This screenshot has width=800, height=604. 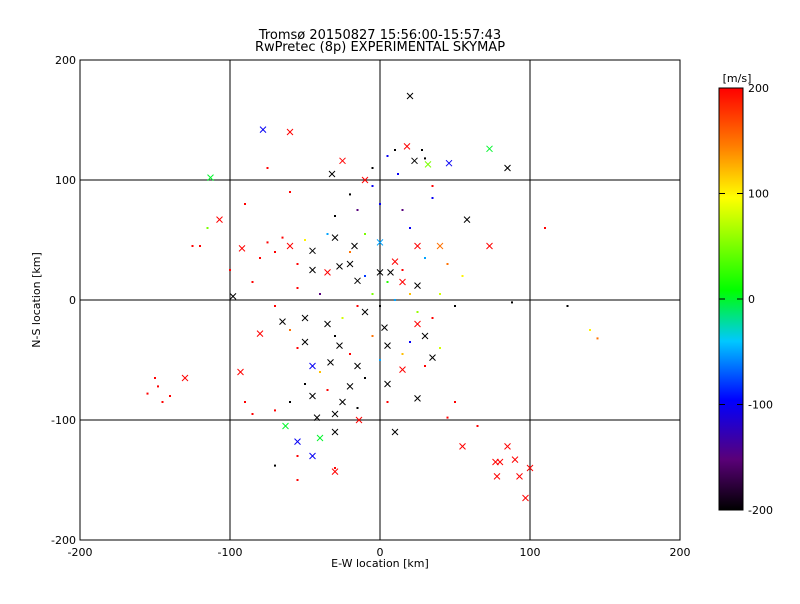 What do you see at coordinates (80, 552) in the screenshot?
I see `x-tick-label: -200` at bounding box center [80, 552].